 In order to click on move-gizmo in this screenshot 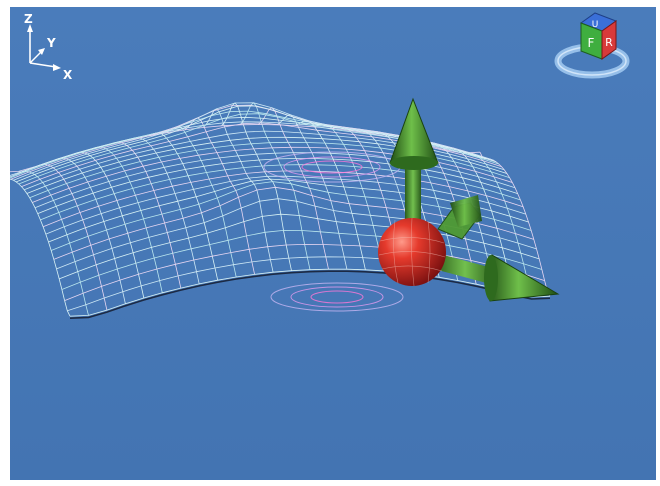, I will do `click(469, 199)`.